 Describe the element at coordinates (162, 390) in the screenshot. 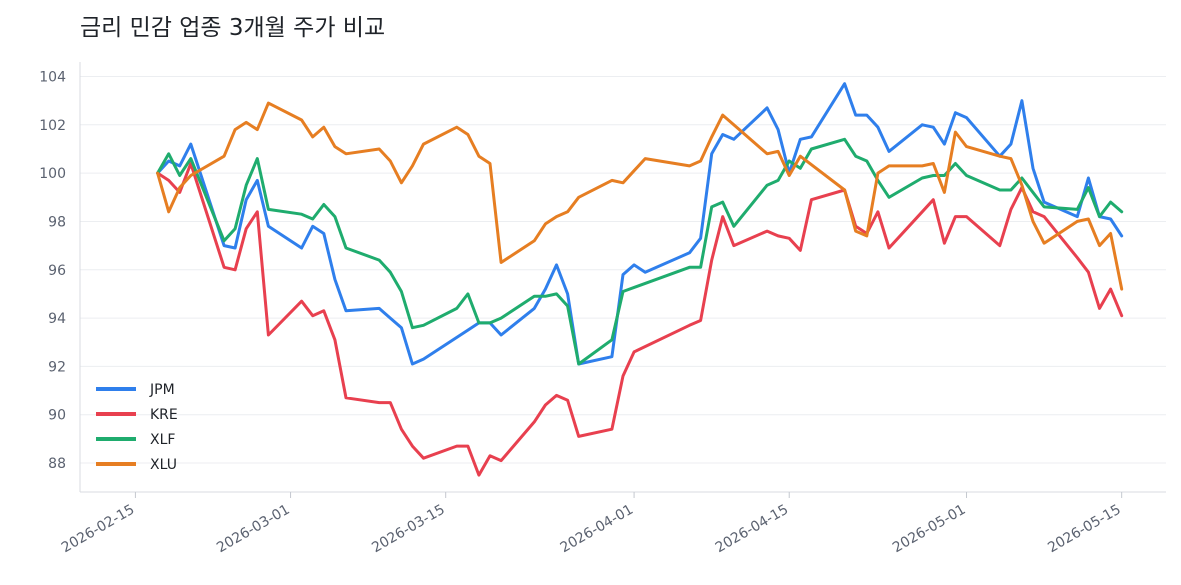

I see `legend-label-jpm: JPM` at that location.